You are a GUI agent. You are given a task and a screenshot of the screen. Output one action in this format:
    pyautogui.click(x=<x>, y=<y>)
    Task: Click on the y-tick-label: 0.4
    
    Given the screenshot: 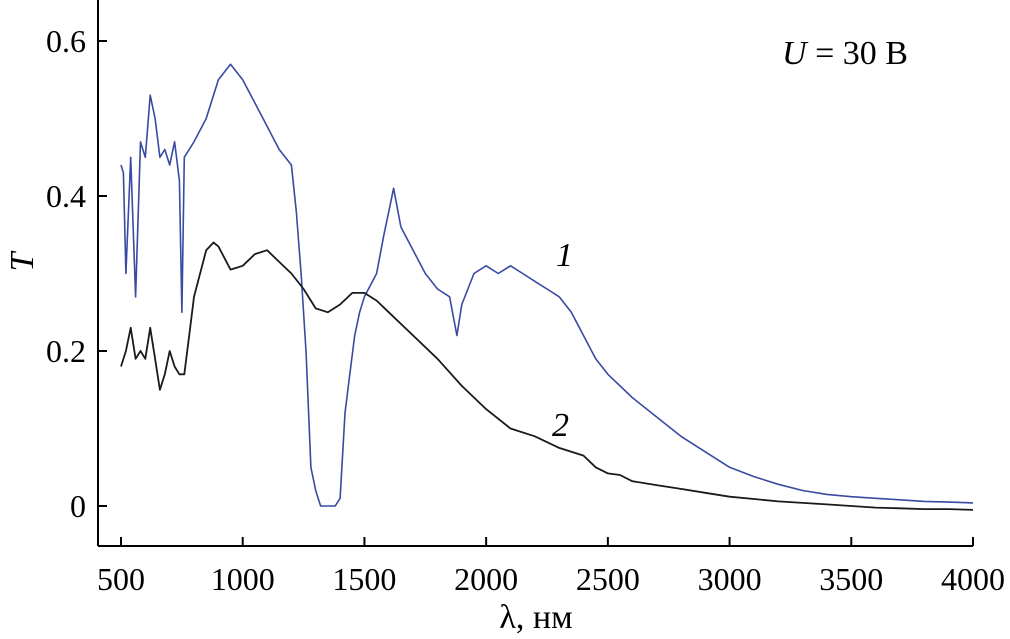 What is the action you would take?
    pyautogui.click(x=66, y=196)
    